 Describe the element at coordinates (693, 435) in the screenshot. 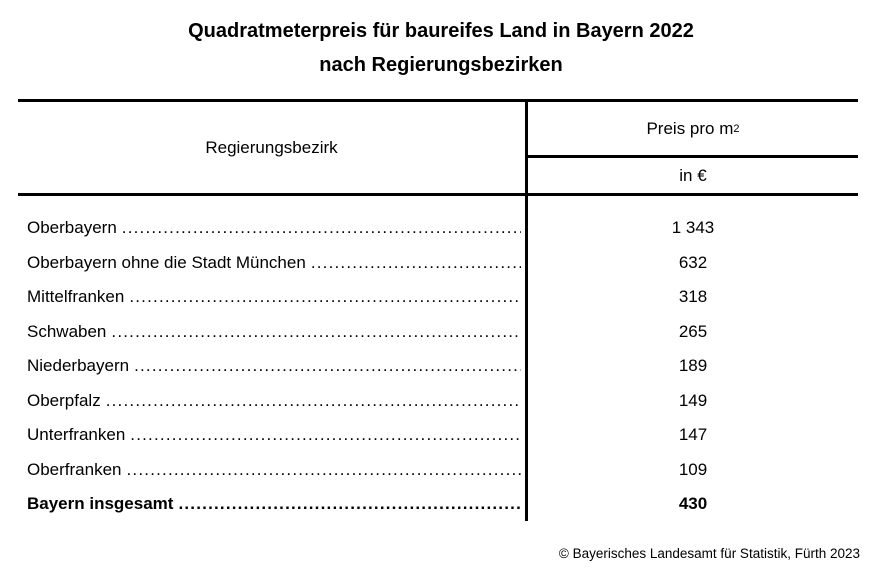

I see `row-value: 147` at that location.